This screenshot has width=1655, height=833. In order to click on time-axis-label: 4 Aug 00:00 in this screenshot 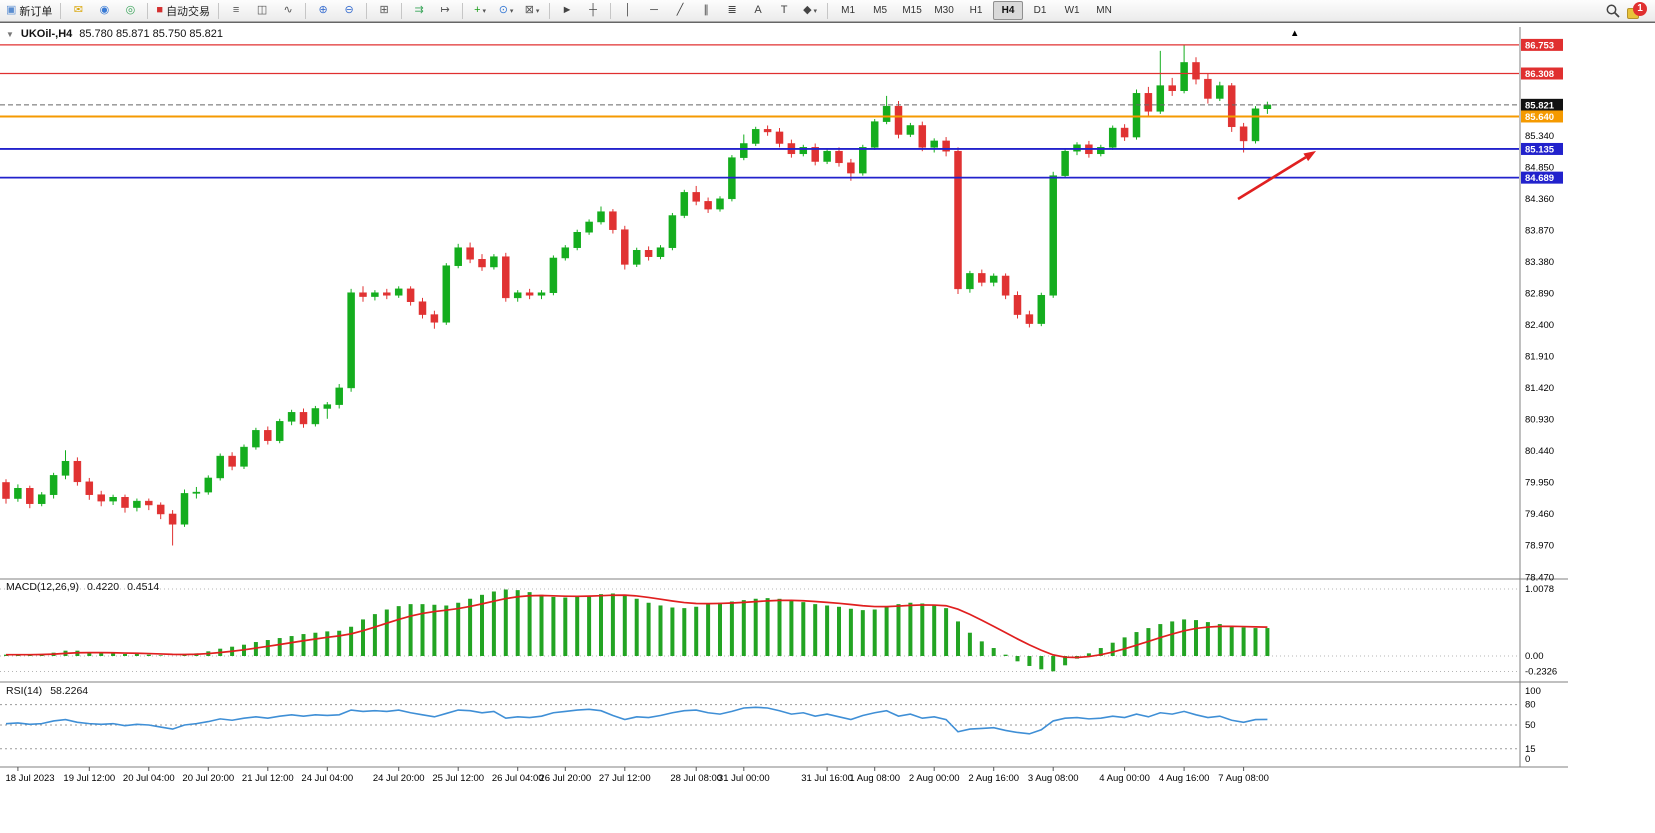, I will do `click(1124, 778)`.